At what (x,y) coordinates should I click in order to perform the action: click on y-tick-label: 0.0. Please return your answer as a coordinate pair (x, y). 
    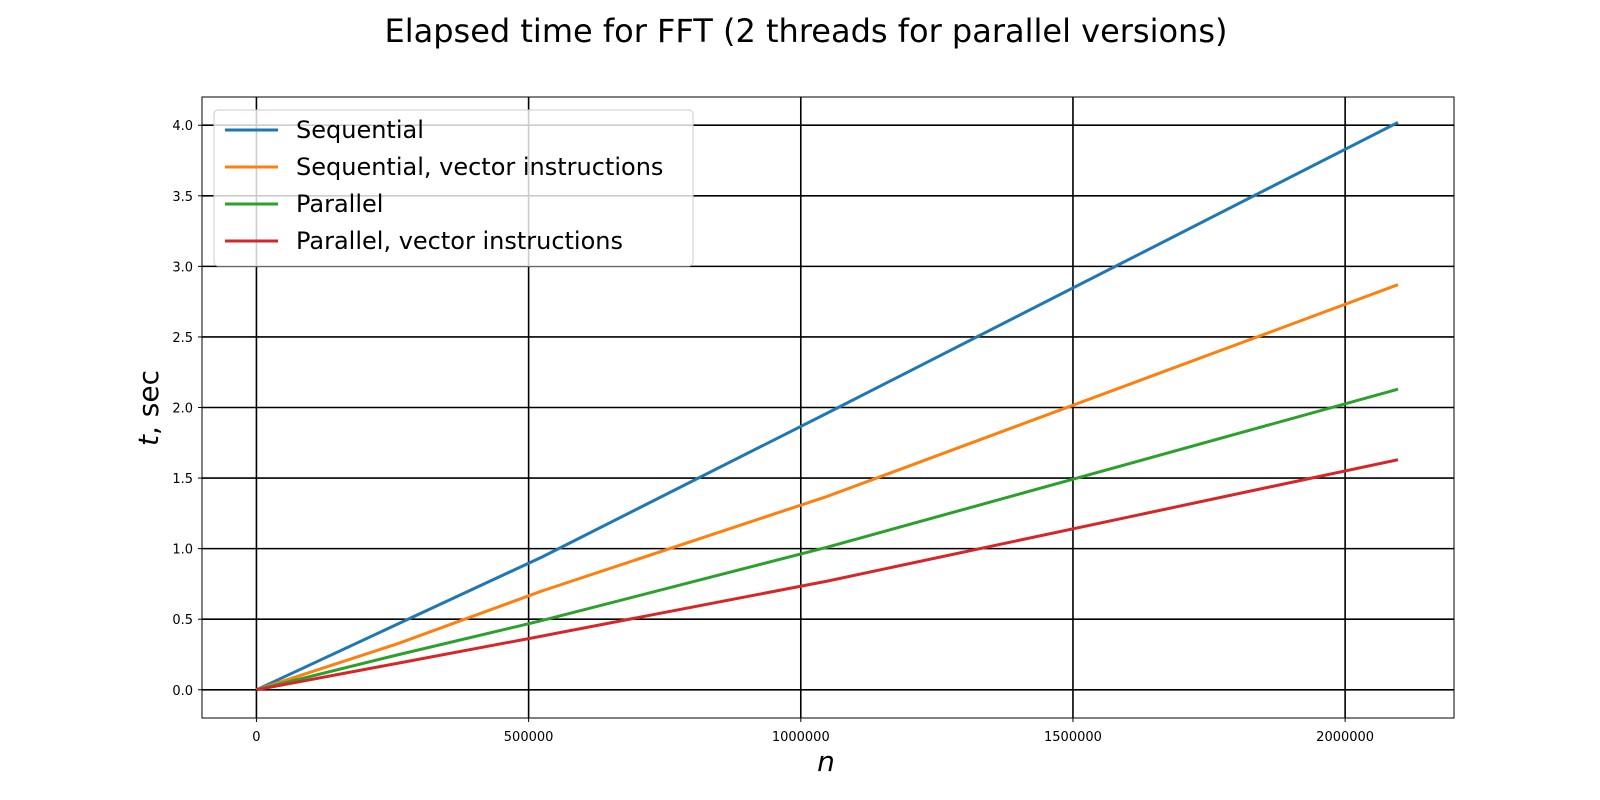
    Looking at the image, I should click on (182, 691).